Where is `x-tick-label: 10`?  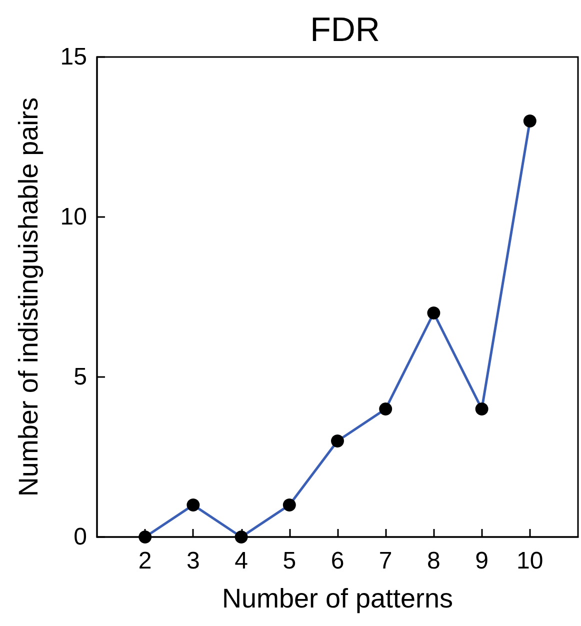 x-tick-label: 10 is located at coordinates (530, 561).